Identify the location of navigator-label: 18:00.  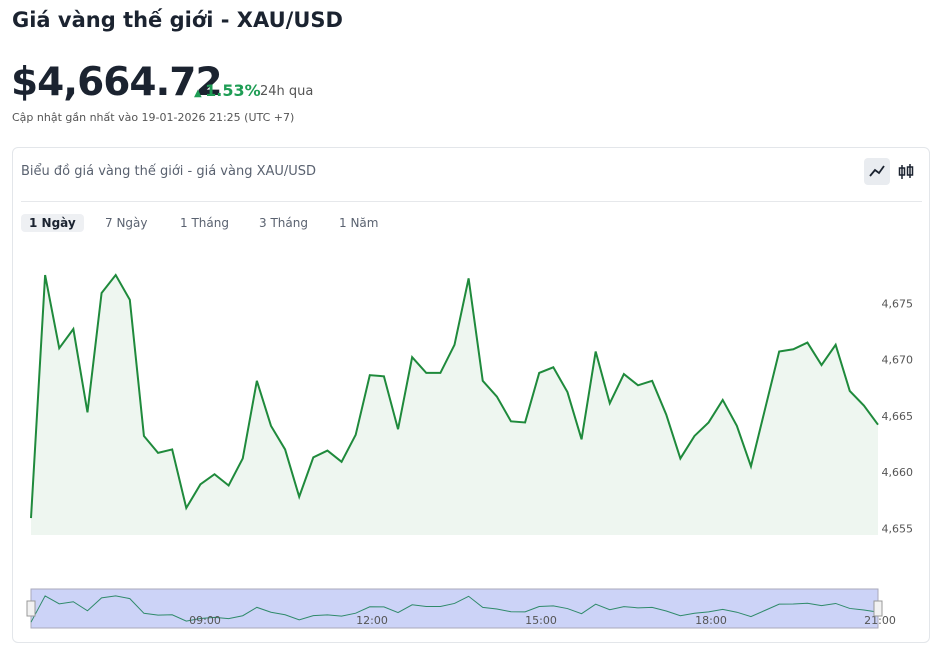
(711, 620).